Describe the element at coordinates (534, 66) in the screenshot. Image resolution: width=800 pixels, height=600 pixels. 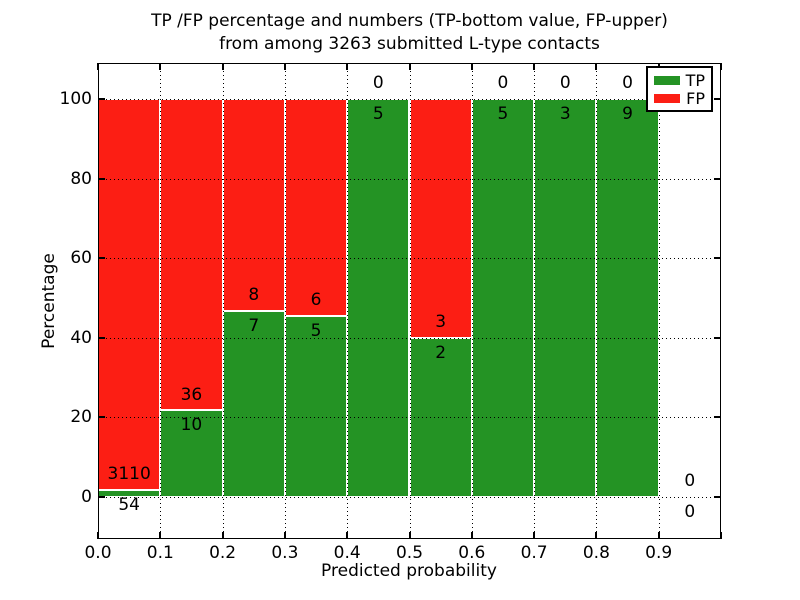
I see `xtick-top-0.7` at that location.